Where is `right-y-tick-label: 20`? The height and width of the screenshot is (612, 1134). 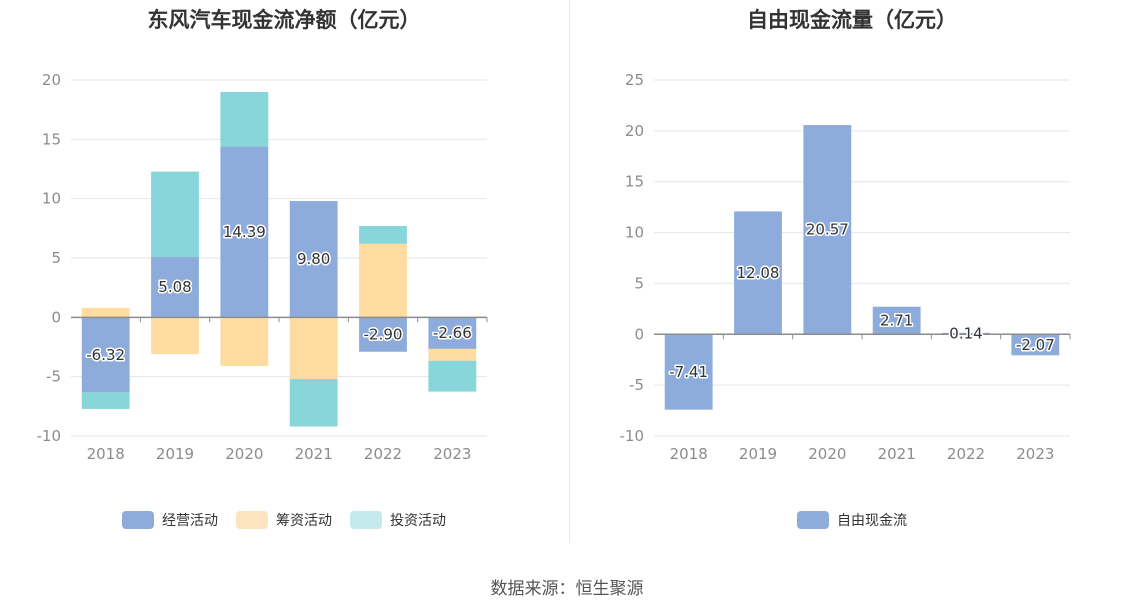
right-y-tick-label: 20 is located at coordinates (634, 131).